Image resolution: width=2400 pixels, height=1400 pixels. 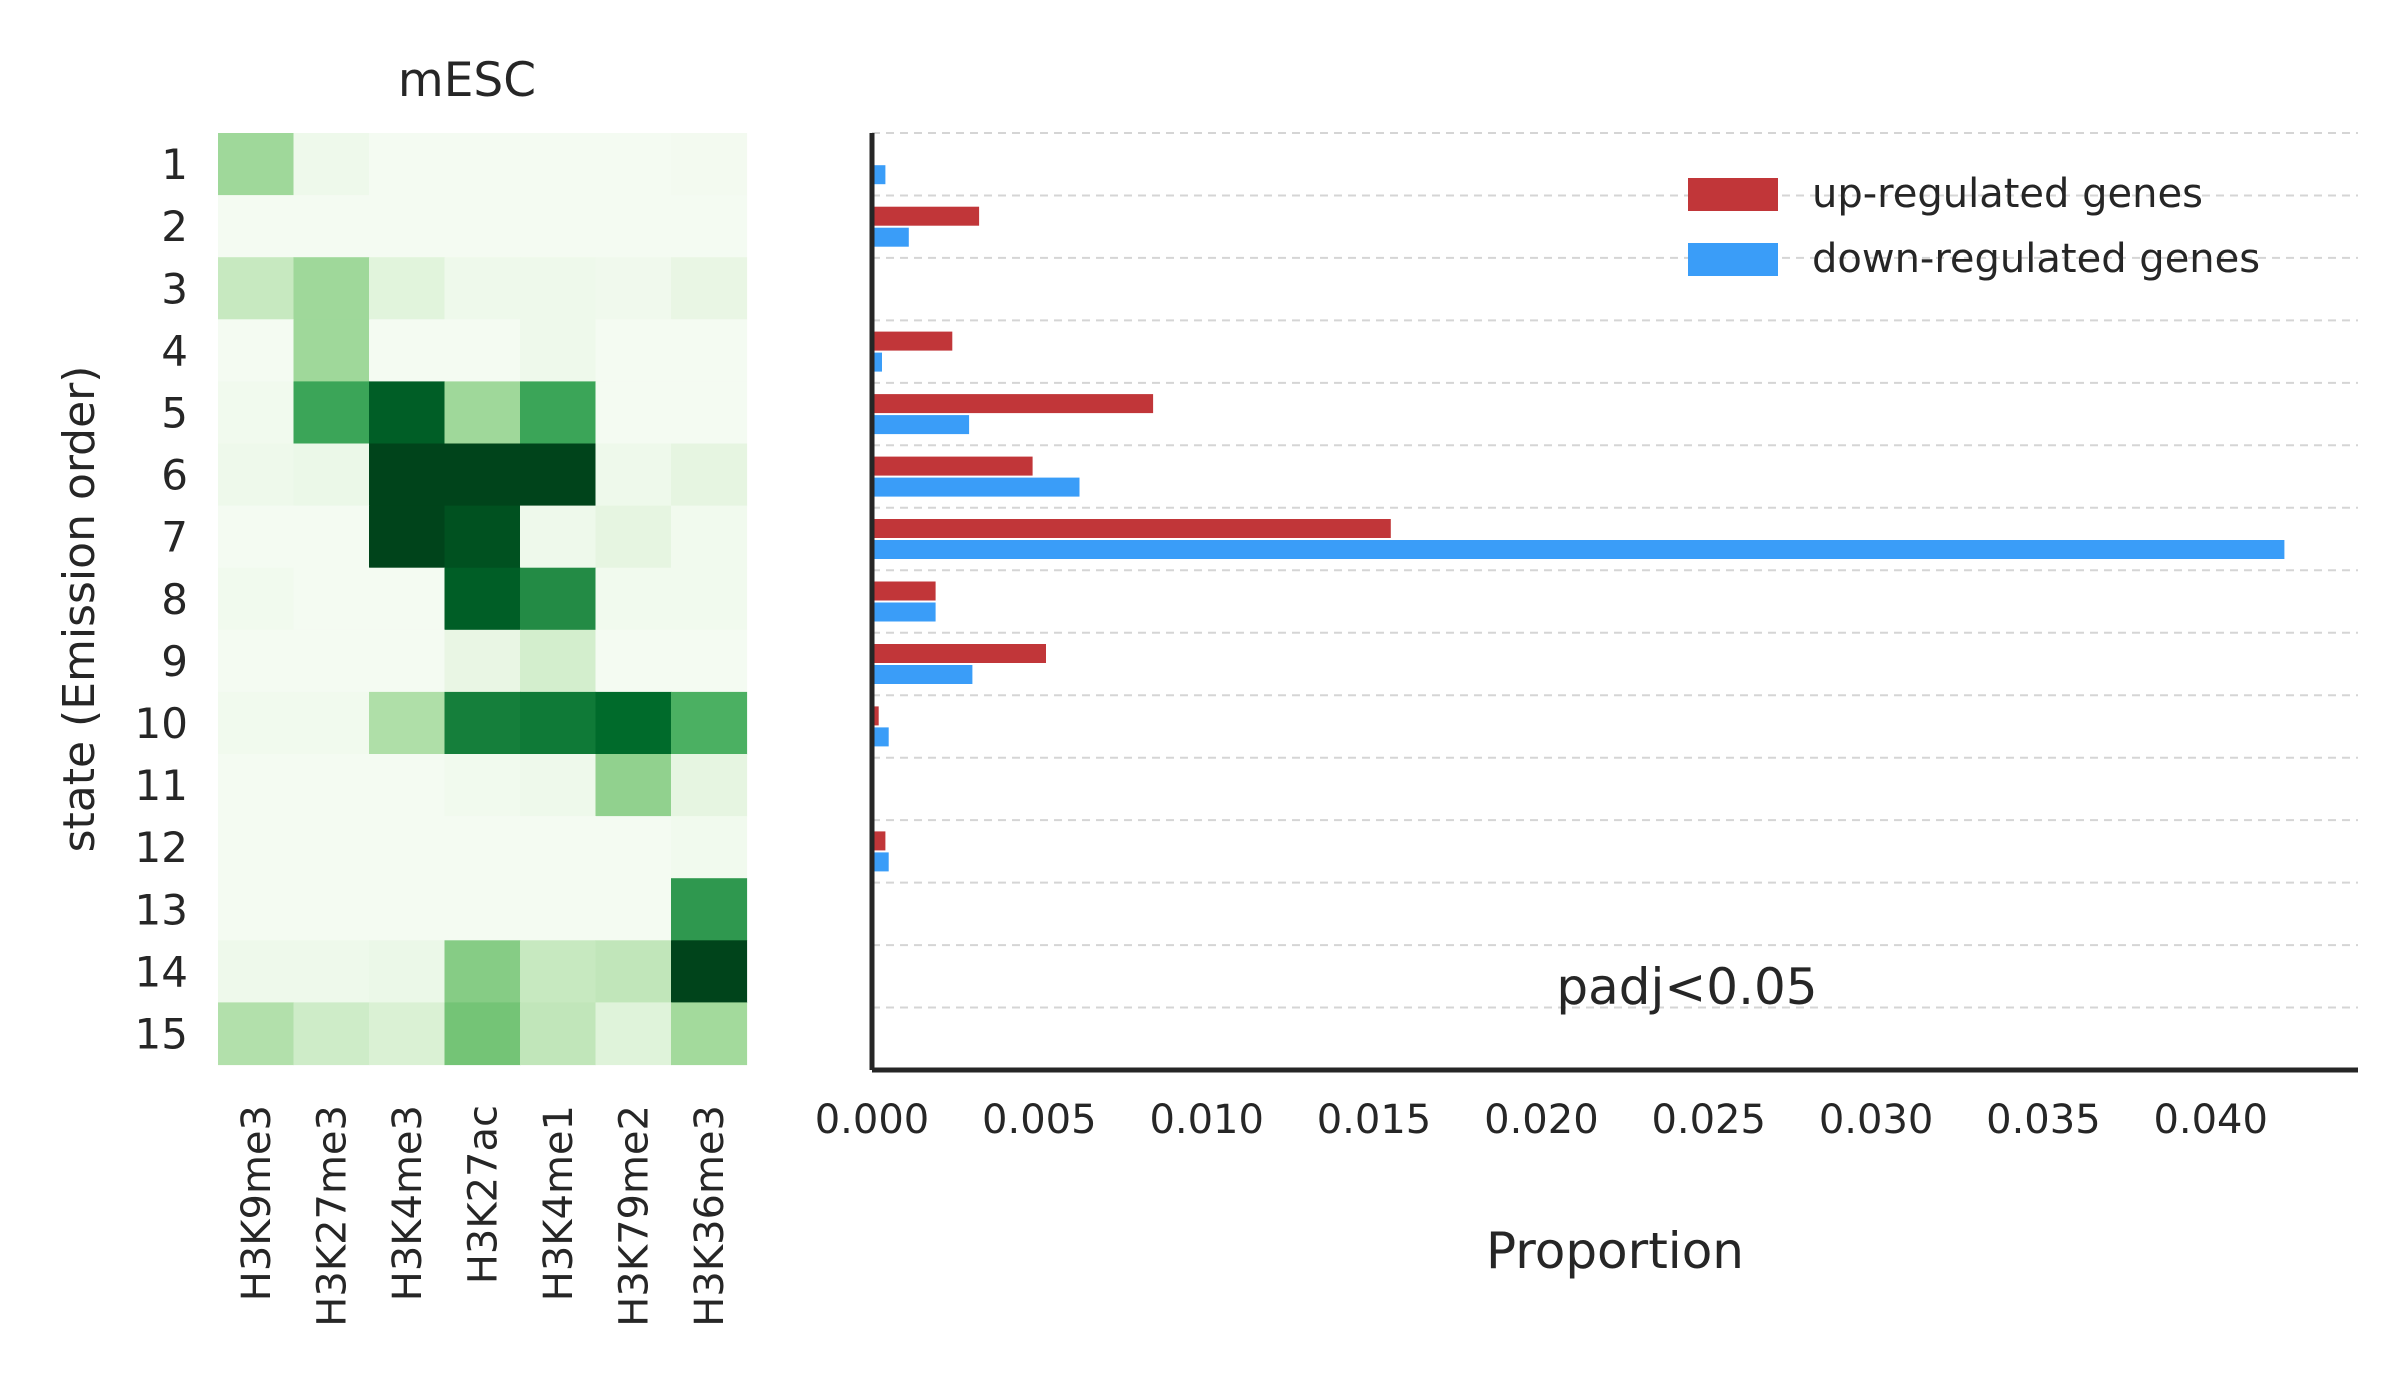 I want to click on legend-swatch-up, so click(x=1733, y=194).